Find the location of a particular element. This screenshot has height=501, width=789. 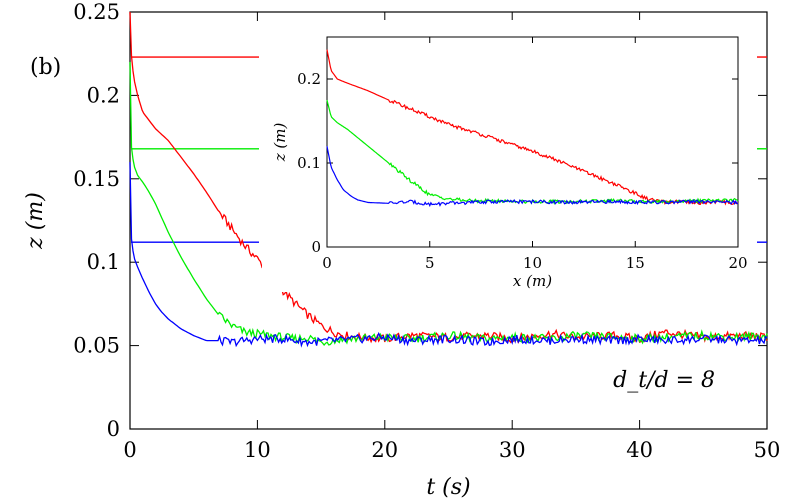

x-tick-label: 30 is located at coordinates (512, 450).